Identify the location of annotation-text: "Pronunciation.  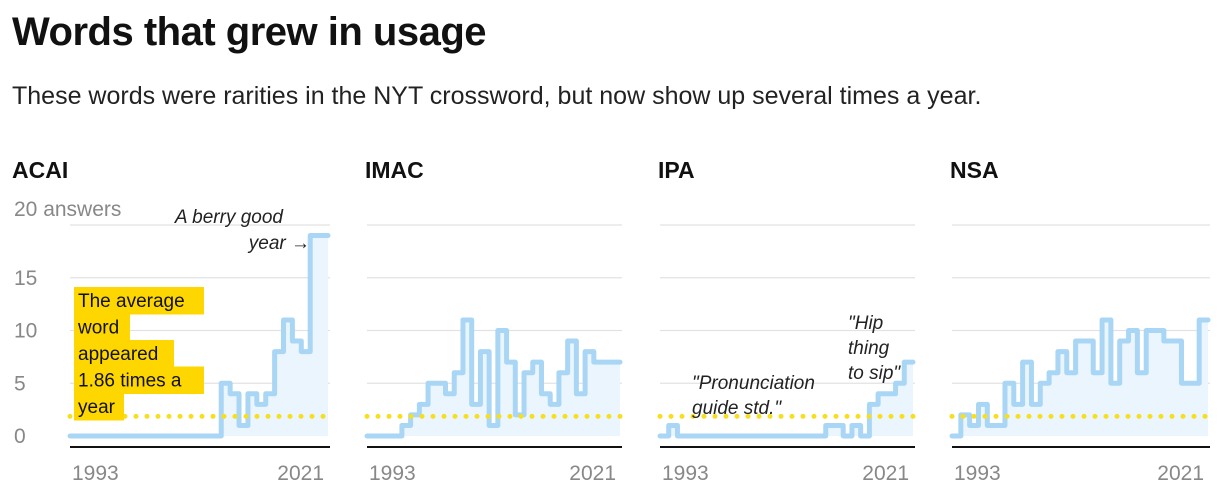
(753, 383).